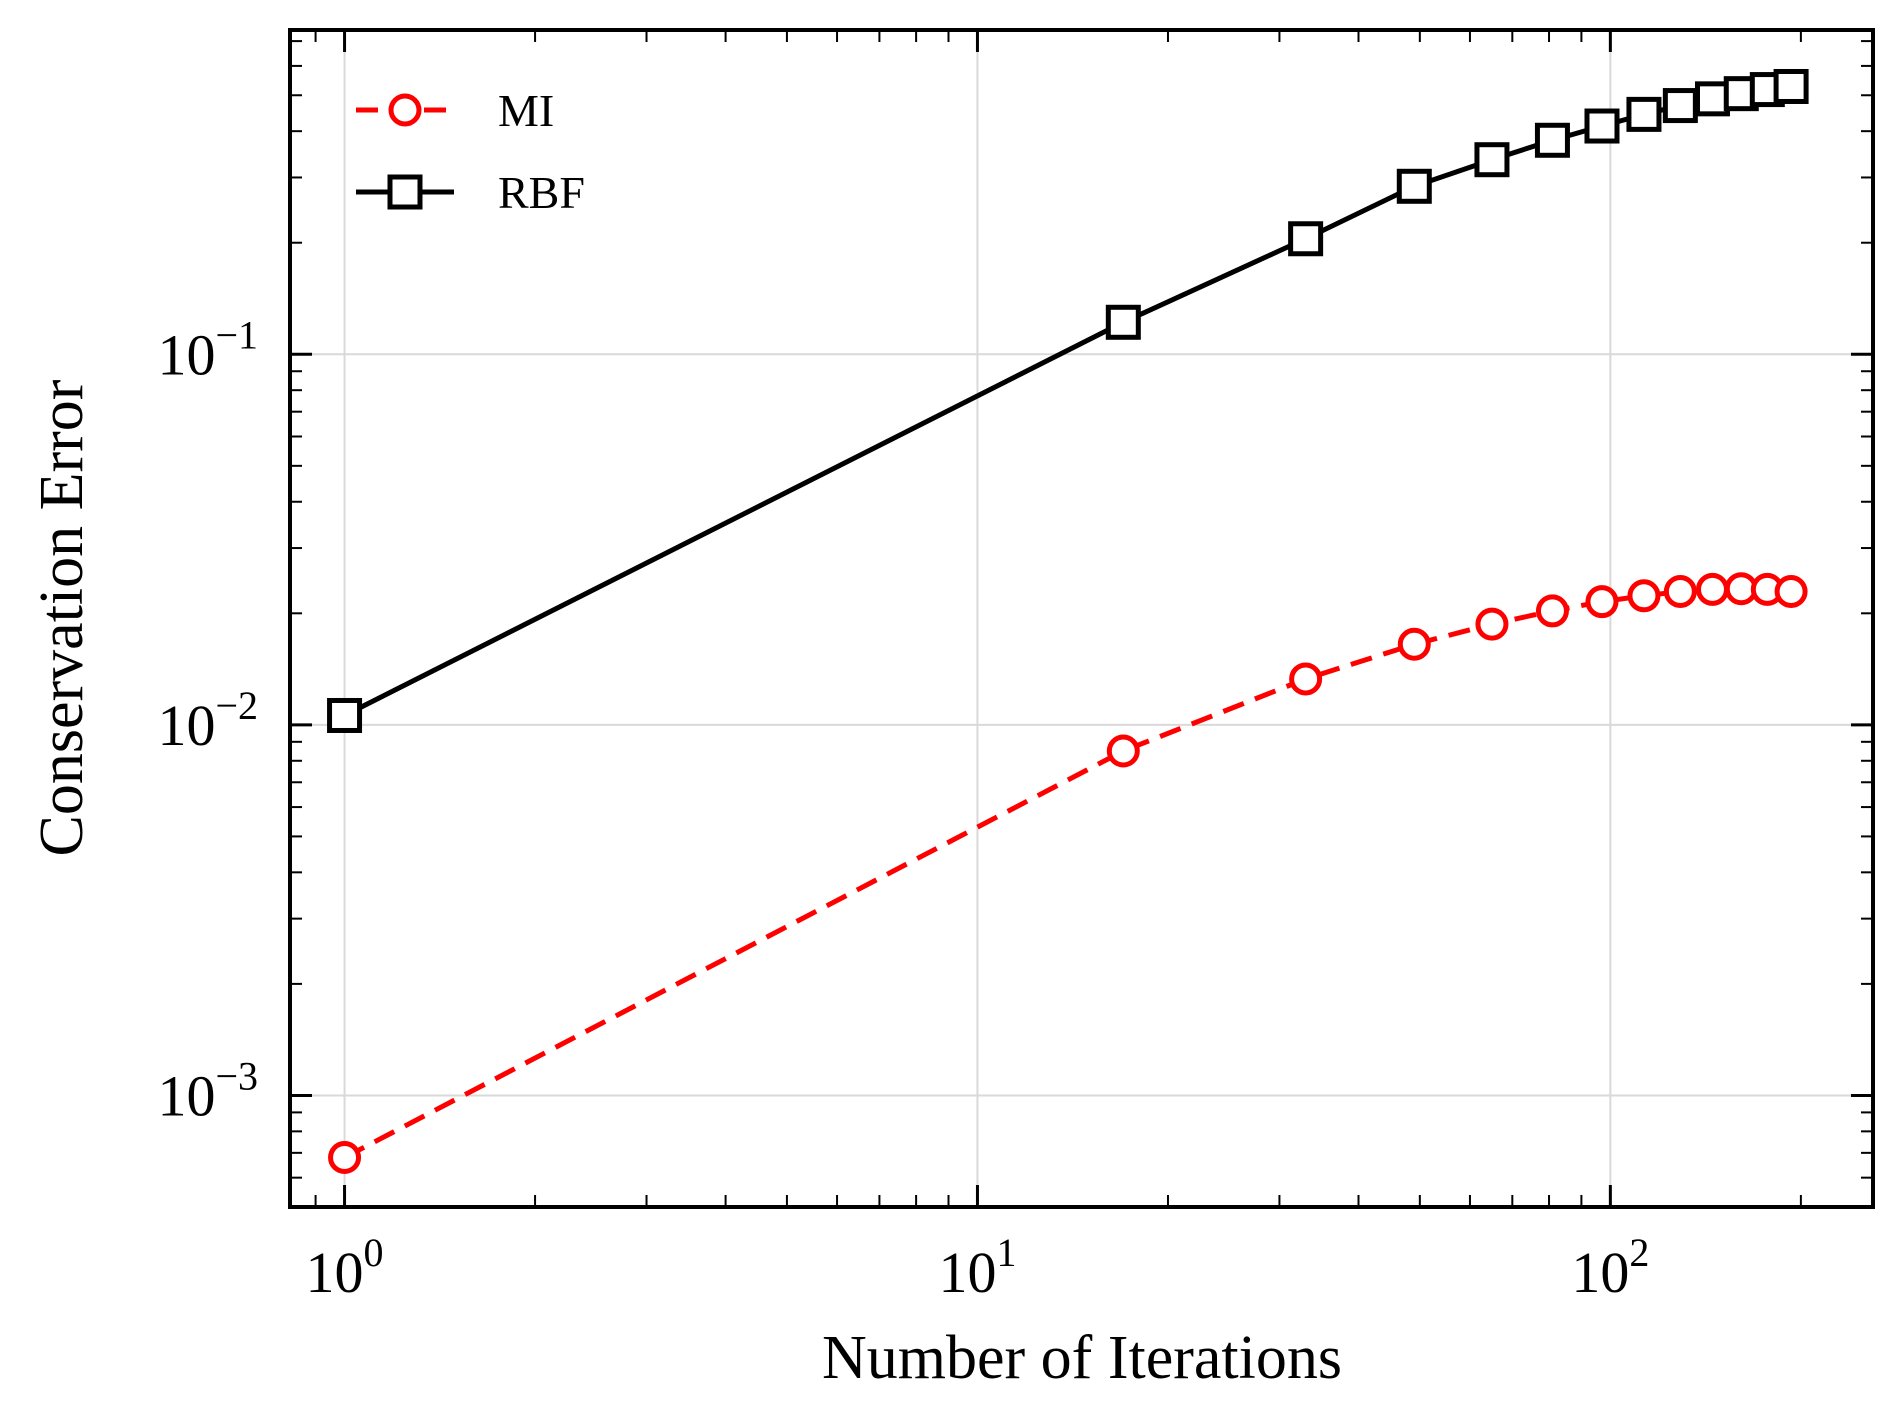 This screenshot has width=1896, height=1421. What do you see at coordinates (207, 1090) in the screenshot?
I see `y-tick-label: 10⁻³` at bounding box center [207, 1090].